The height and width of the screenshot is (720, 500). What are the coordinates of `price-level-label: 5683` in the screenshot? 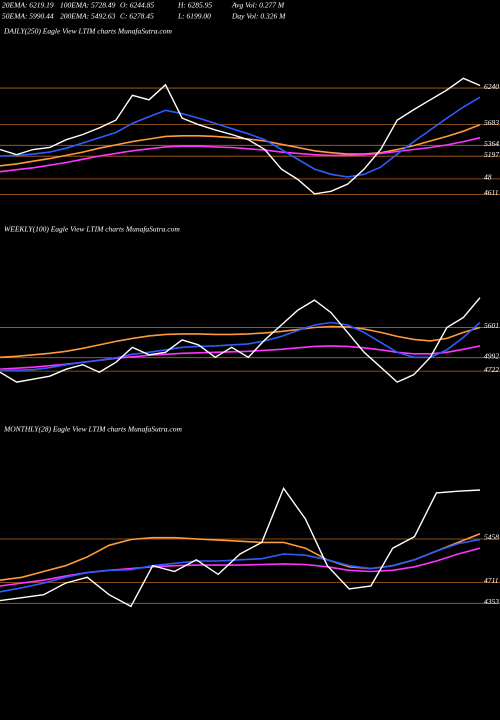 It's located at (491, 122).